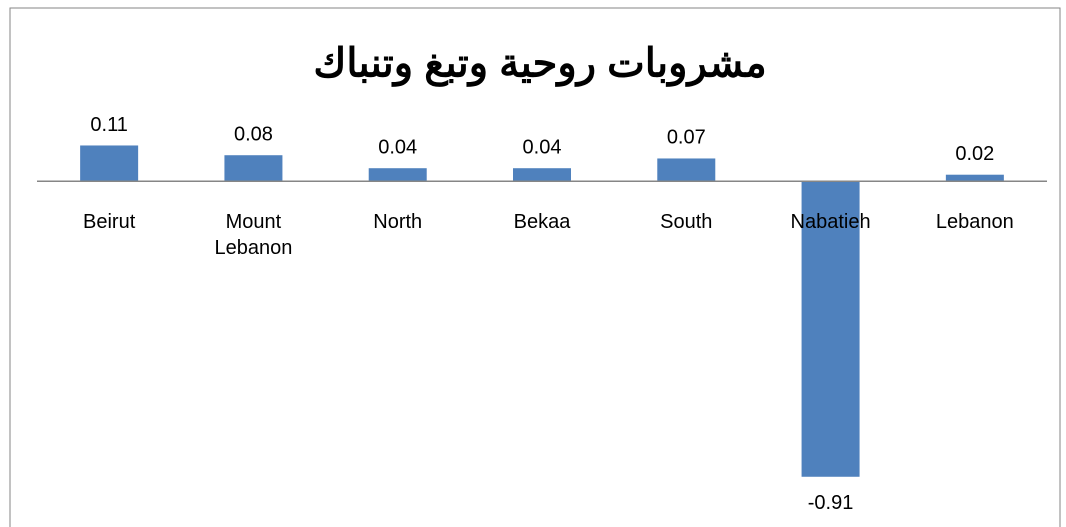 The height and width of the screenshot is (527, 1066). I want to click on data-label: 0.02, so click(974, 154).